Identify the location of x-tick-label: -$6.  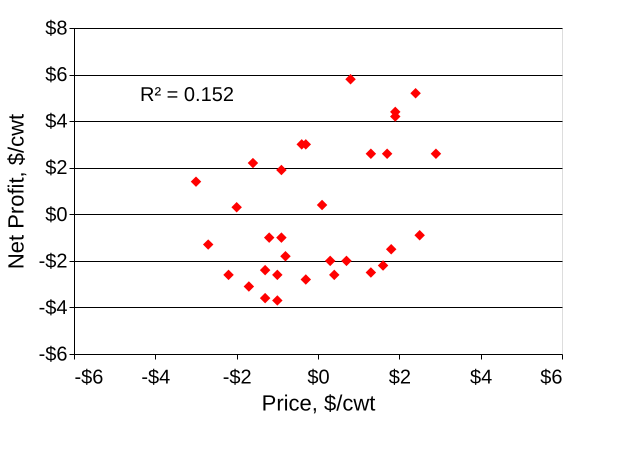
(89, 377).